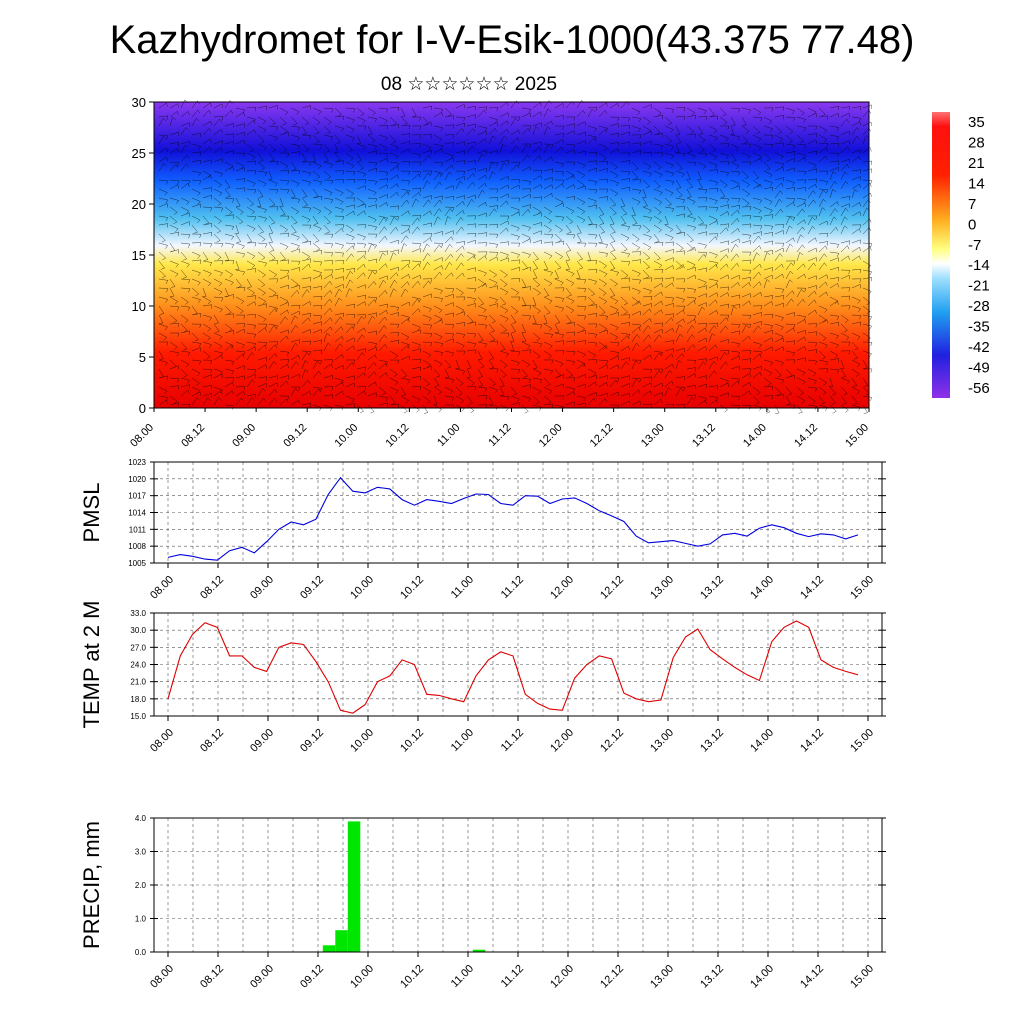 The width and height of the screenshot is (1024, 1024). Describe the element at coordinates (499, 435) in the screenshot. I see `x-tick-label: 11.12` at that location.